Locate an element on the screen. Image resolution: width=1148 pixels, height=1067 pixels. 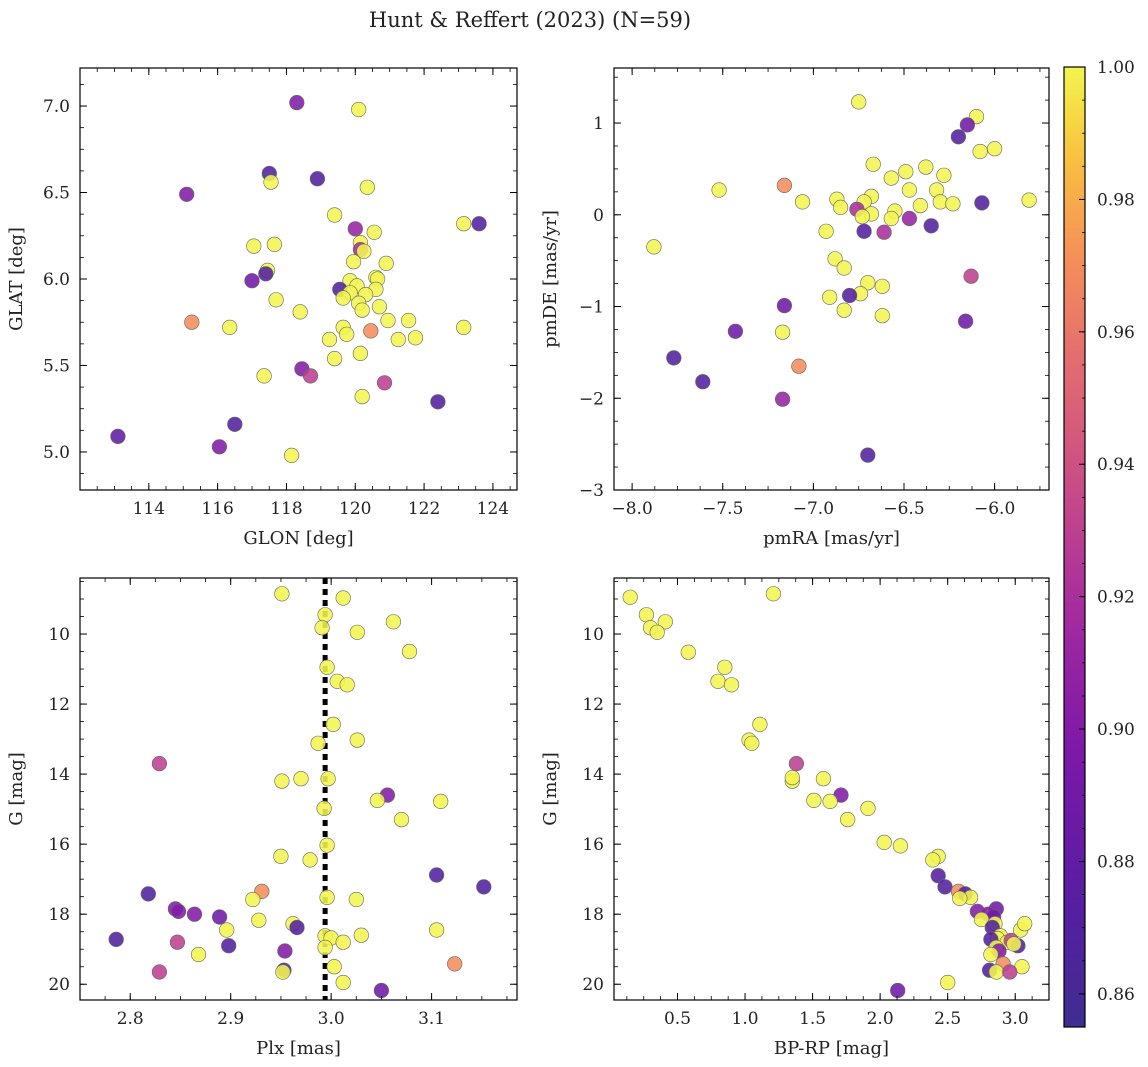
y-tick-label: 20 is located at coordinates (593, 985).